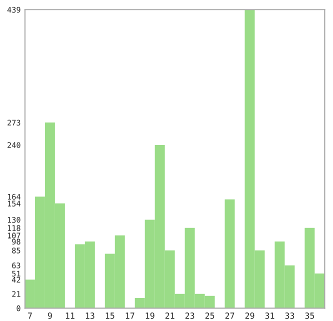 The height and width of the screenshot is (321, 333). Describe the element at coordinates (150, 315) in the screenshot. I see `x-tick-label: 19` at that location.